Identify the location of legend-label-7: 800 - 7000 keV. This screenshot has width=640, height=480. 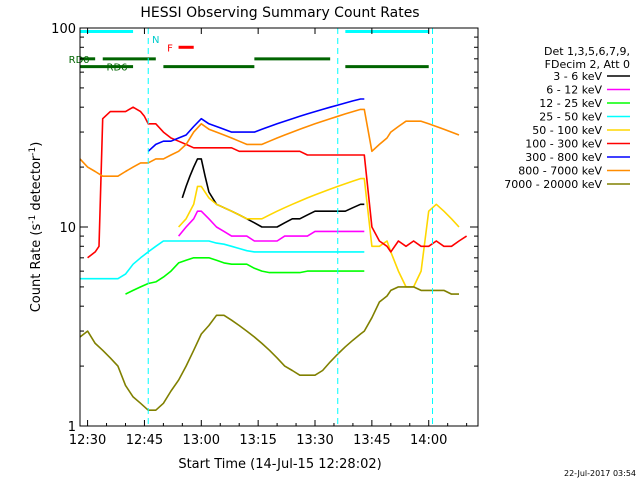
(560, 171).